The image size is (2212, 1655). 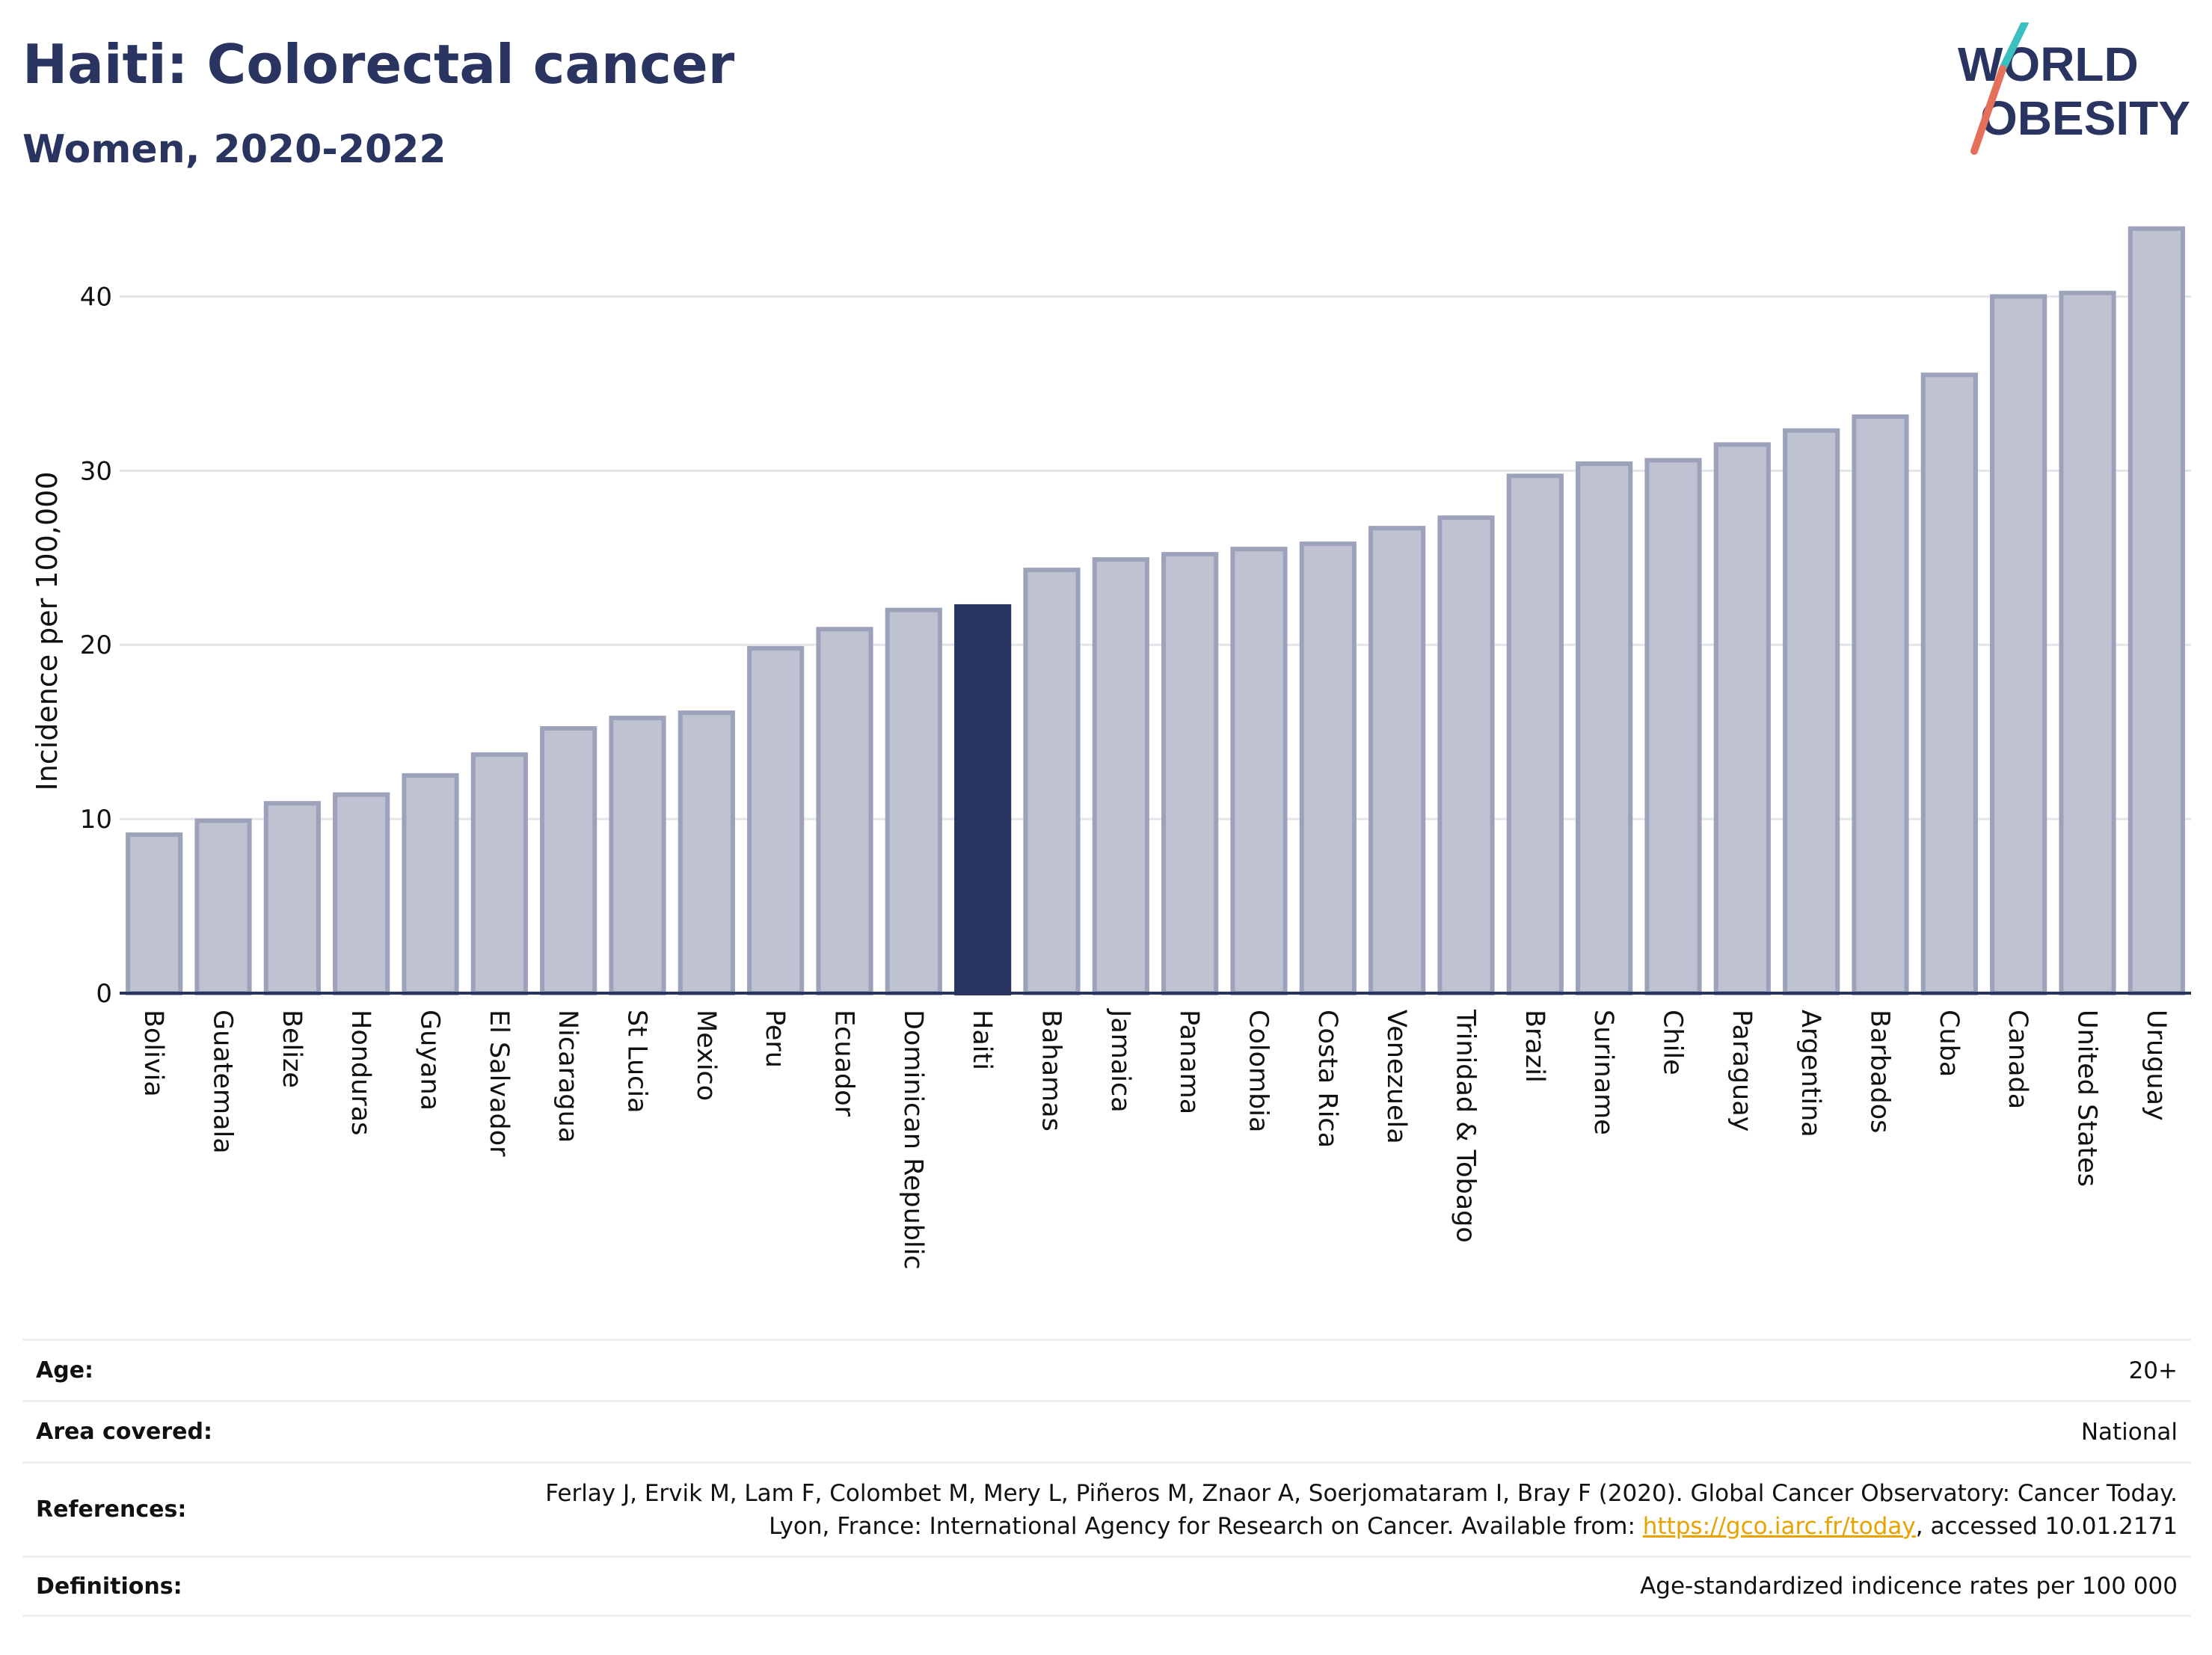 I want to click on bar-haiti, so click(x=983, y=799).